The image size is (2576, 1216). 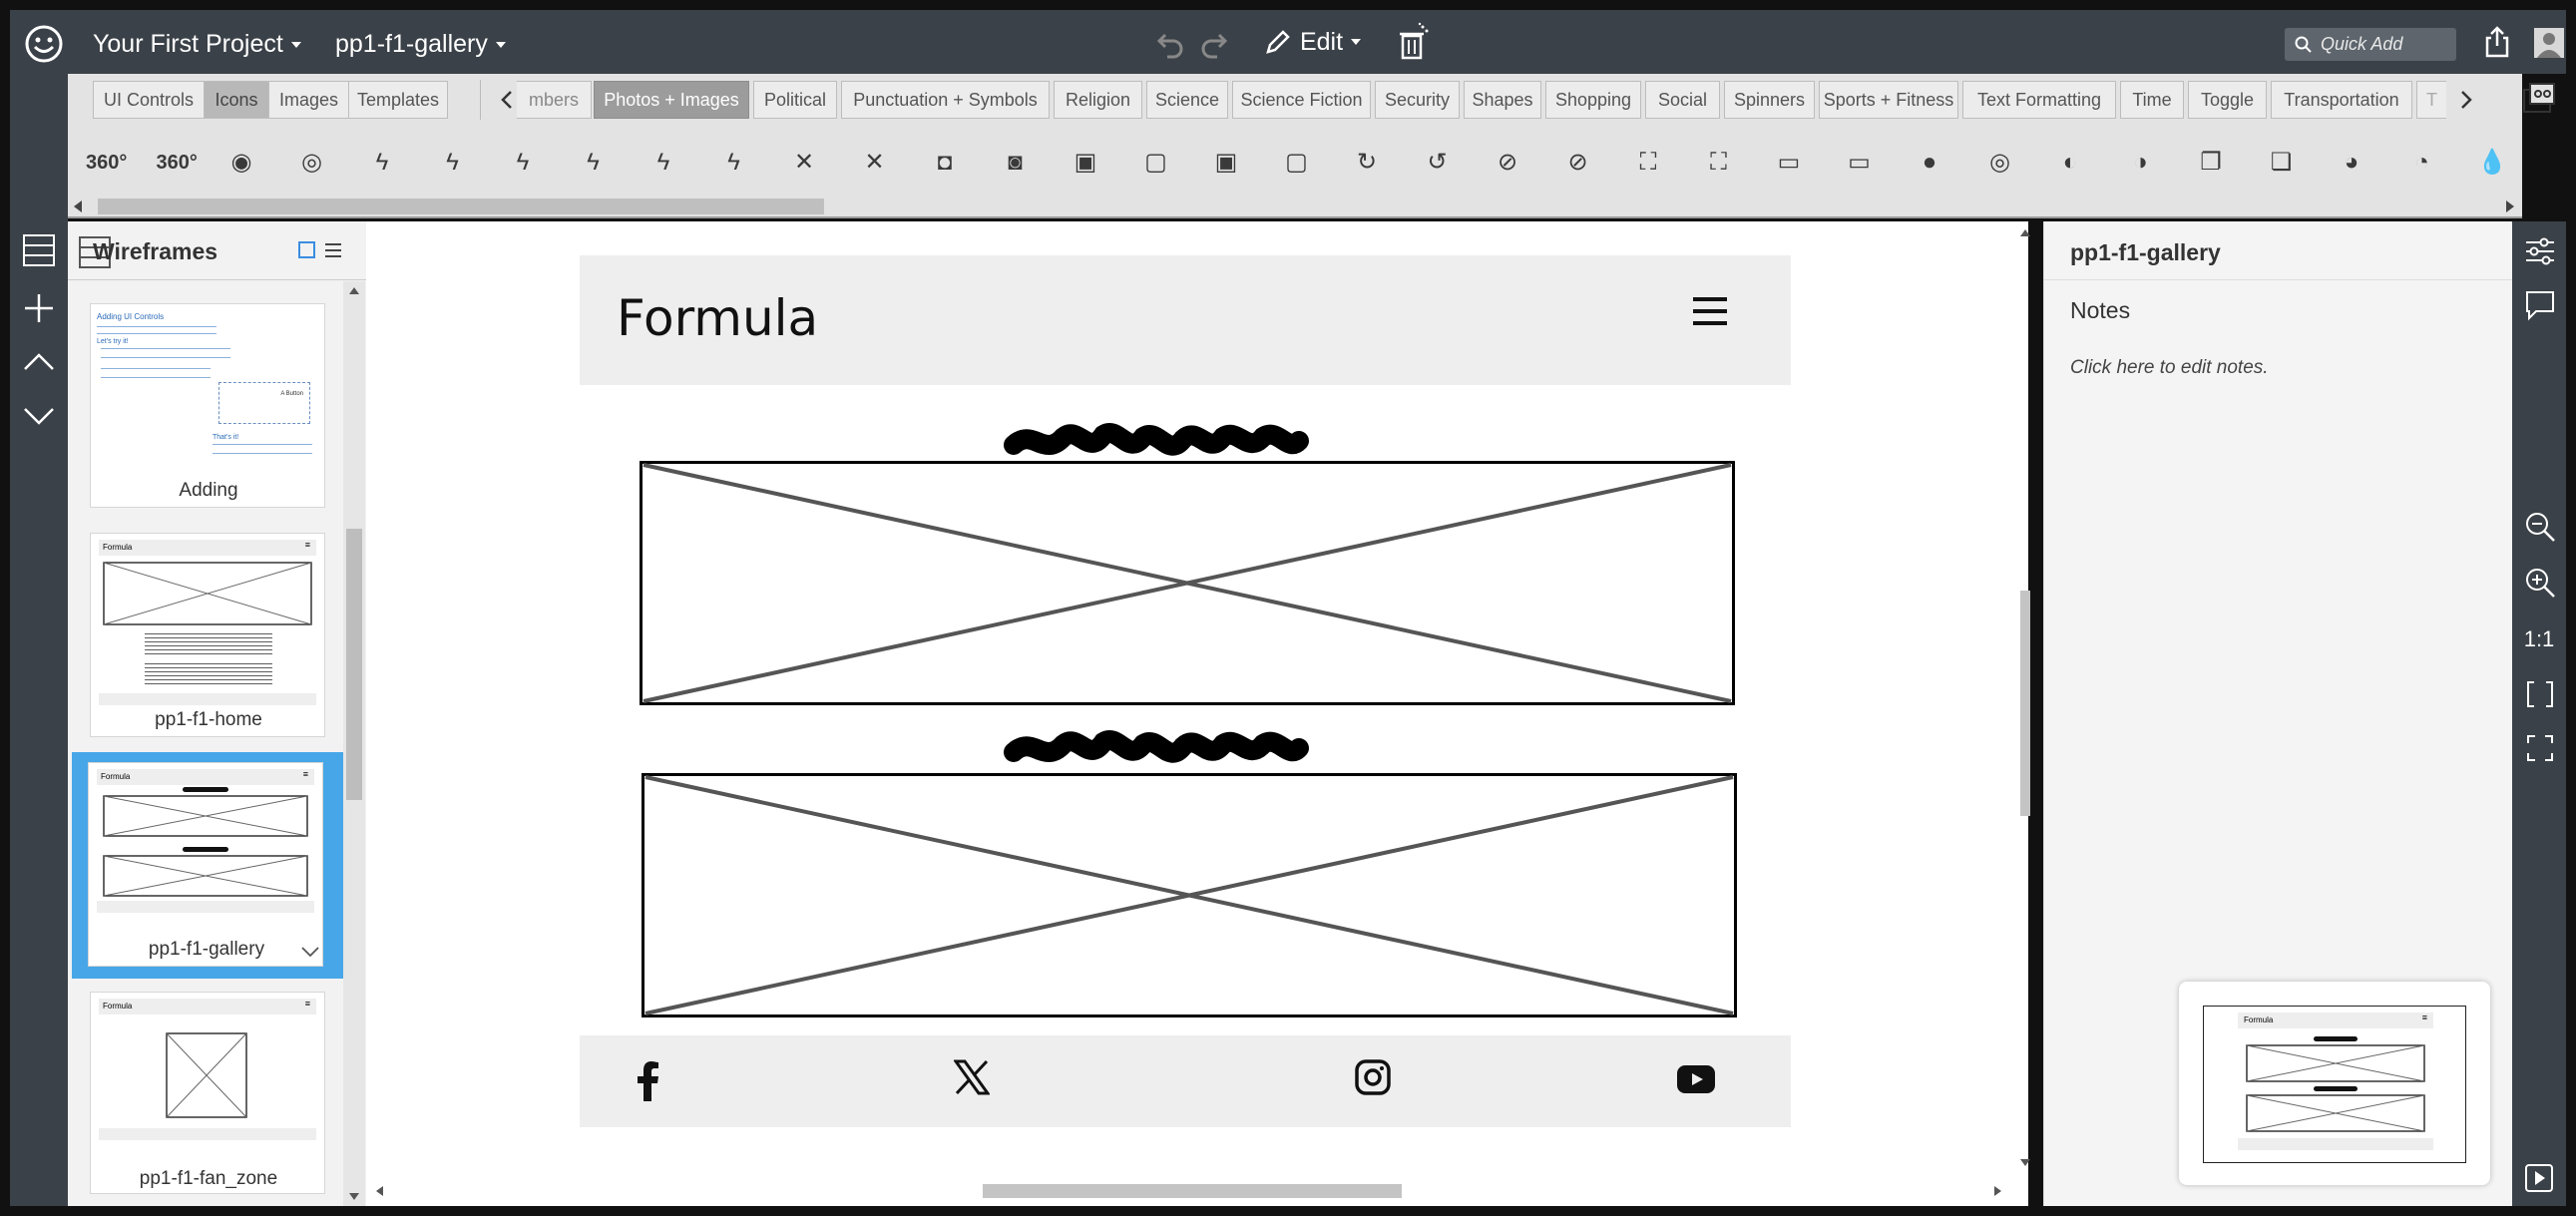 What do you see at coordinates (554, 100) in the screenshot?
I see `category-numbers: mbers` at bounding box center [554, 100].